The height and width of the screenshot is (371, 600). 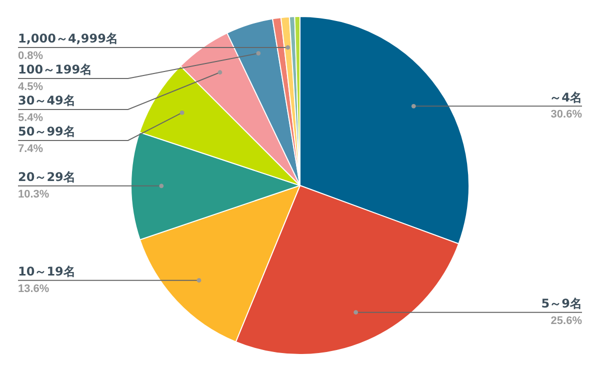 What do you see at coordinates (47, 271) in the screenshot?
I see `slice-label: 10～19名` at bounding box center [47, 271].